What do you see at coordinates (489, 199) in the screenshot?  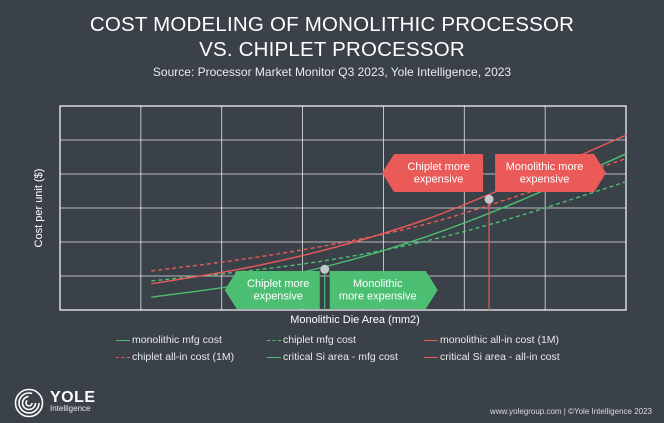 I see `marker-dot-critical-si-area-all-in-cost` at bounding box center [489, 199].